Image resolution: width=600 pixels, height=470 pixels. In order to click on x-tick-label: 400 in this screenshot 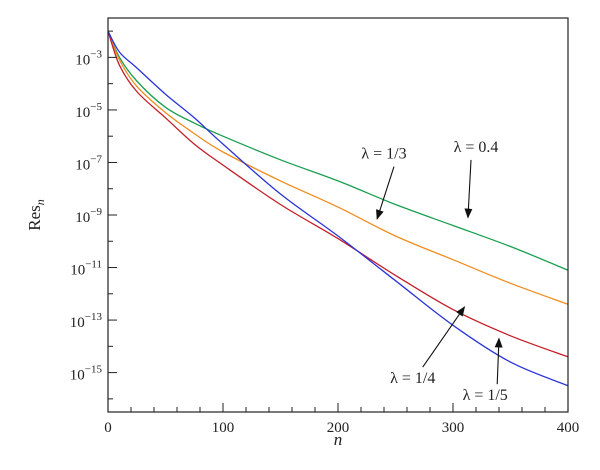, I will do `click(568, 428)`.